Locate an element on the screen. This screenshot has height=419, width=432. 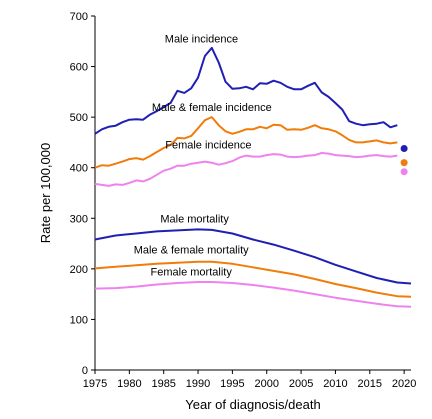
series-line-female-incidence is located at coordinates (246, 169).